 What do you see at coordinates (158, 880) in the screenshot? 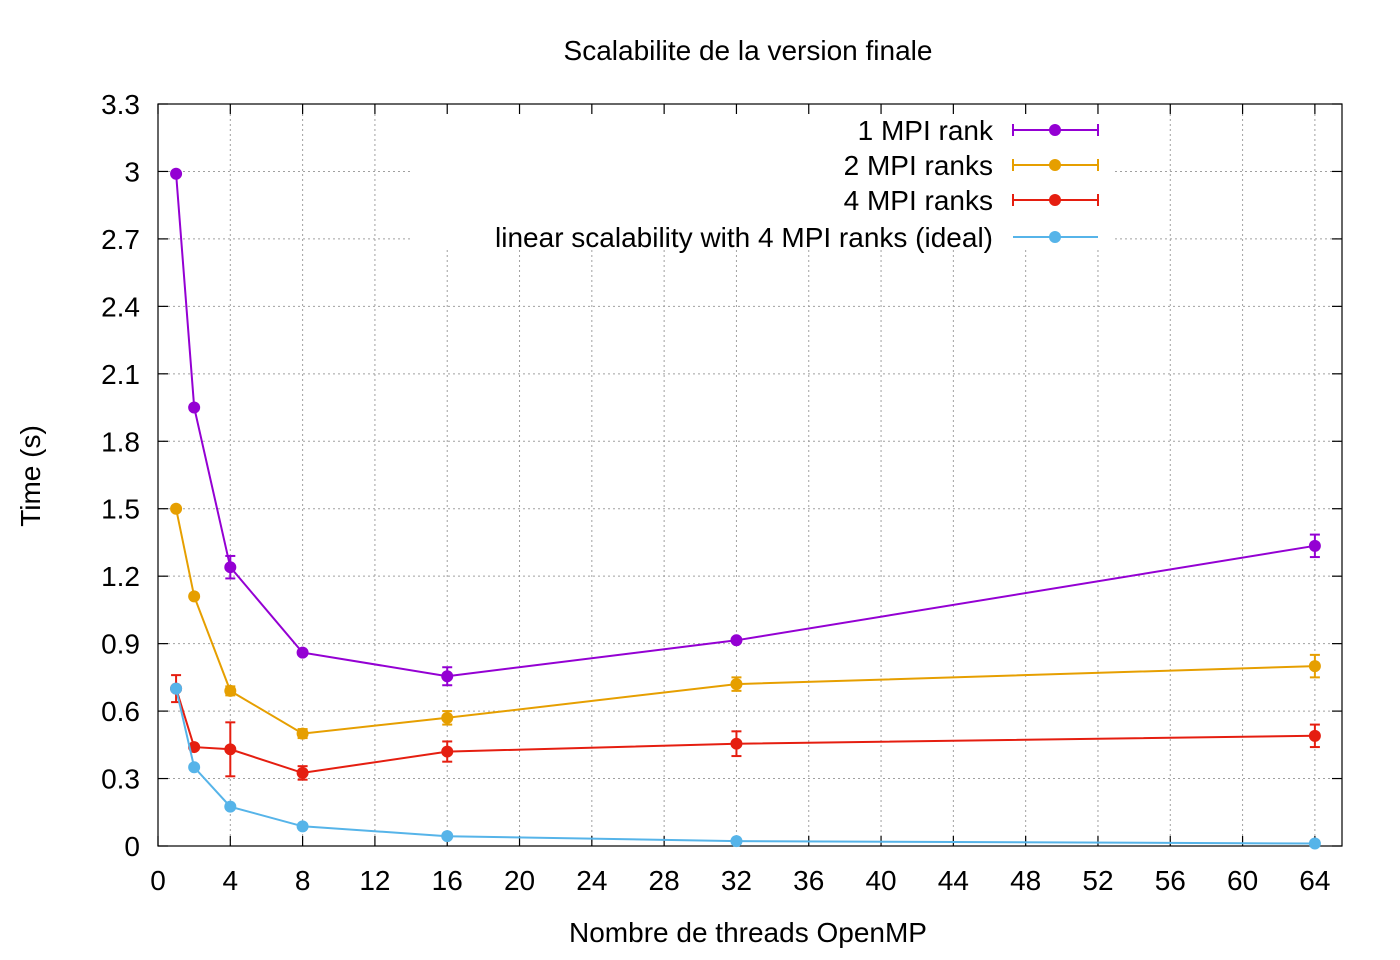
I see `x-tick-label: 0` at bounding box center [158, 880].